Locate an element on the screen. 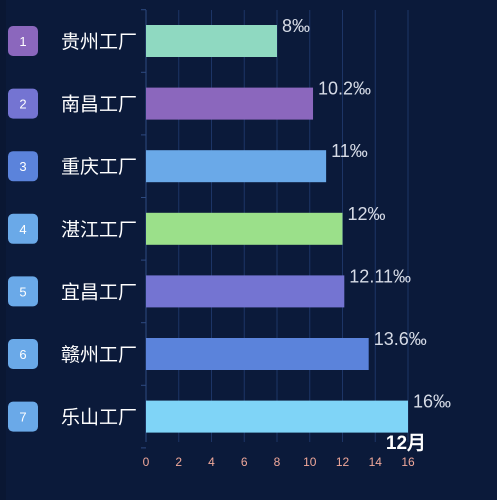  rank-number: 2 is located at coordinates (22, 104).